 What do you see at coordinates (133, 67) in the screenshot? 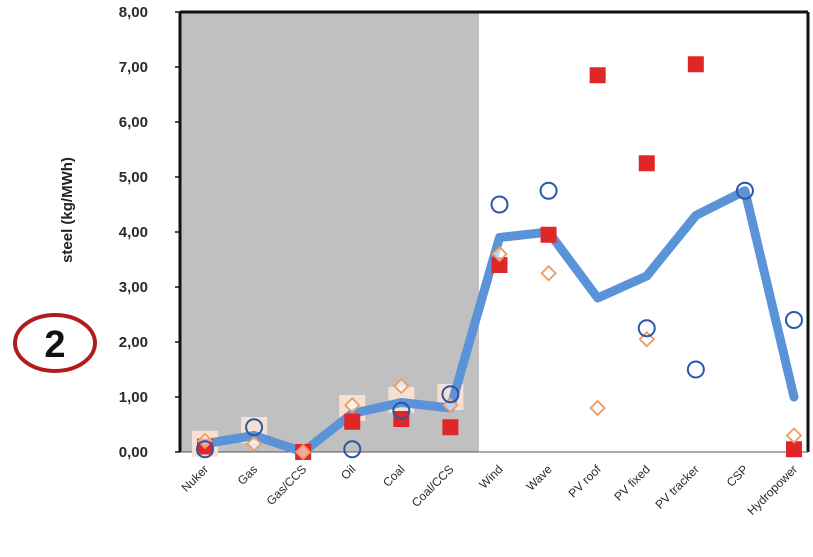
I see `y-tick-label: 7,00` at bounding box center [133, 67].